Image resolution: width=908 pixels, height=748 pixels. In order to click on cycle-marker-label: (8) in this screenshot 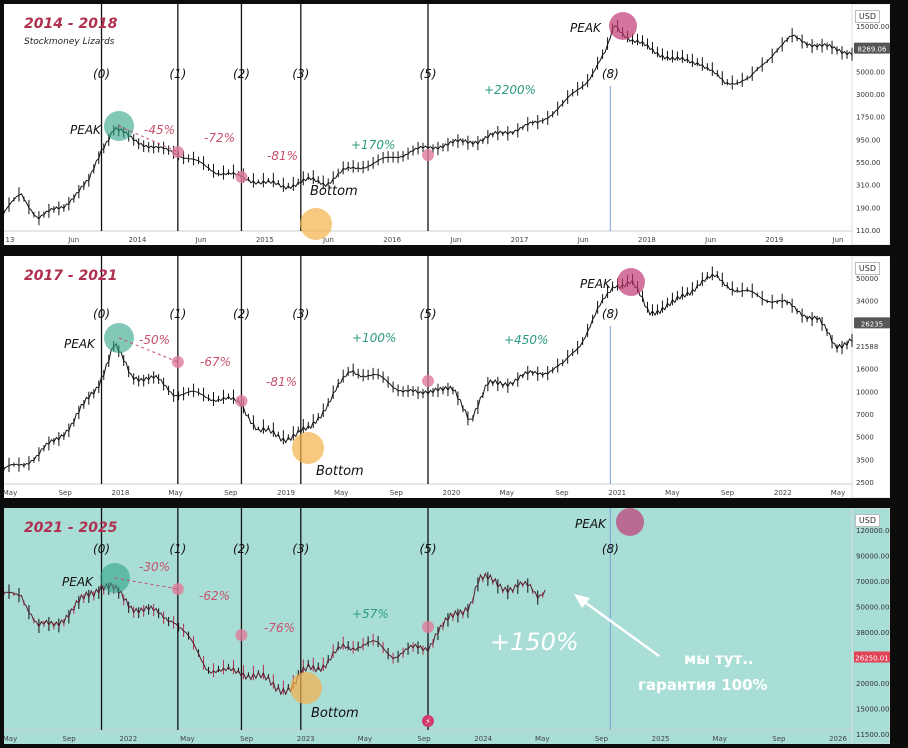, I will do `click(610, 74)`.